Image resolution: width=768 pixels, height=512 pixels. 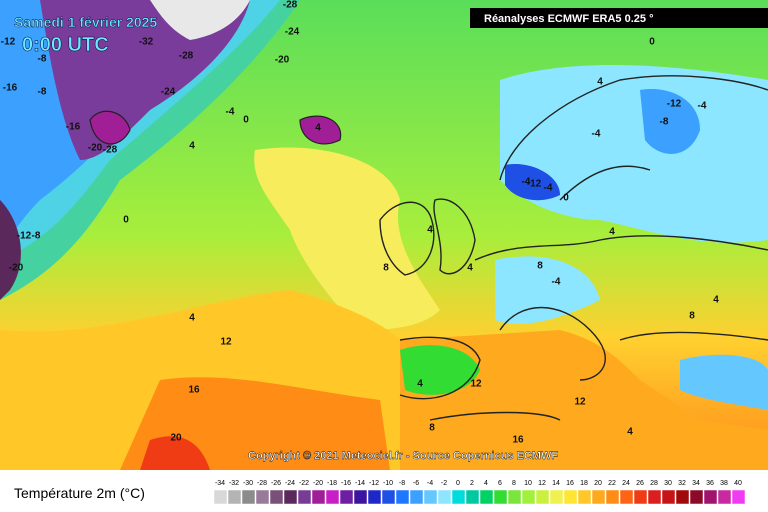 I want to click on scale-label: -26, so click(x=276, y=483).